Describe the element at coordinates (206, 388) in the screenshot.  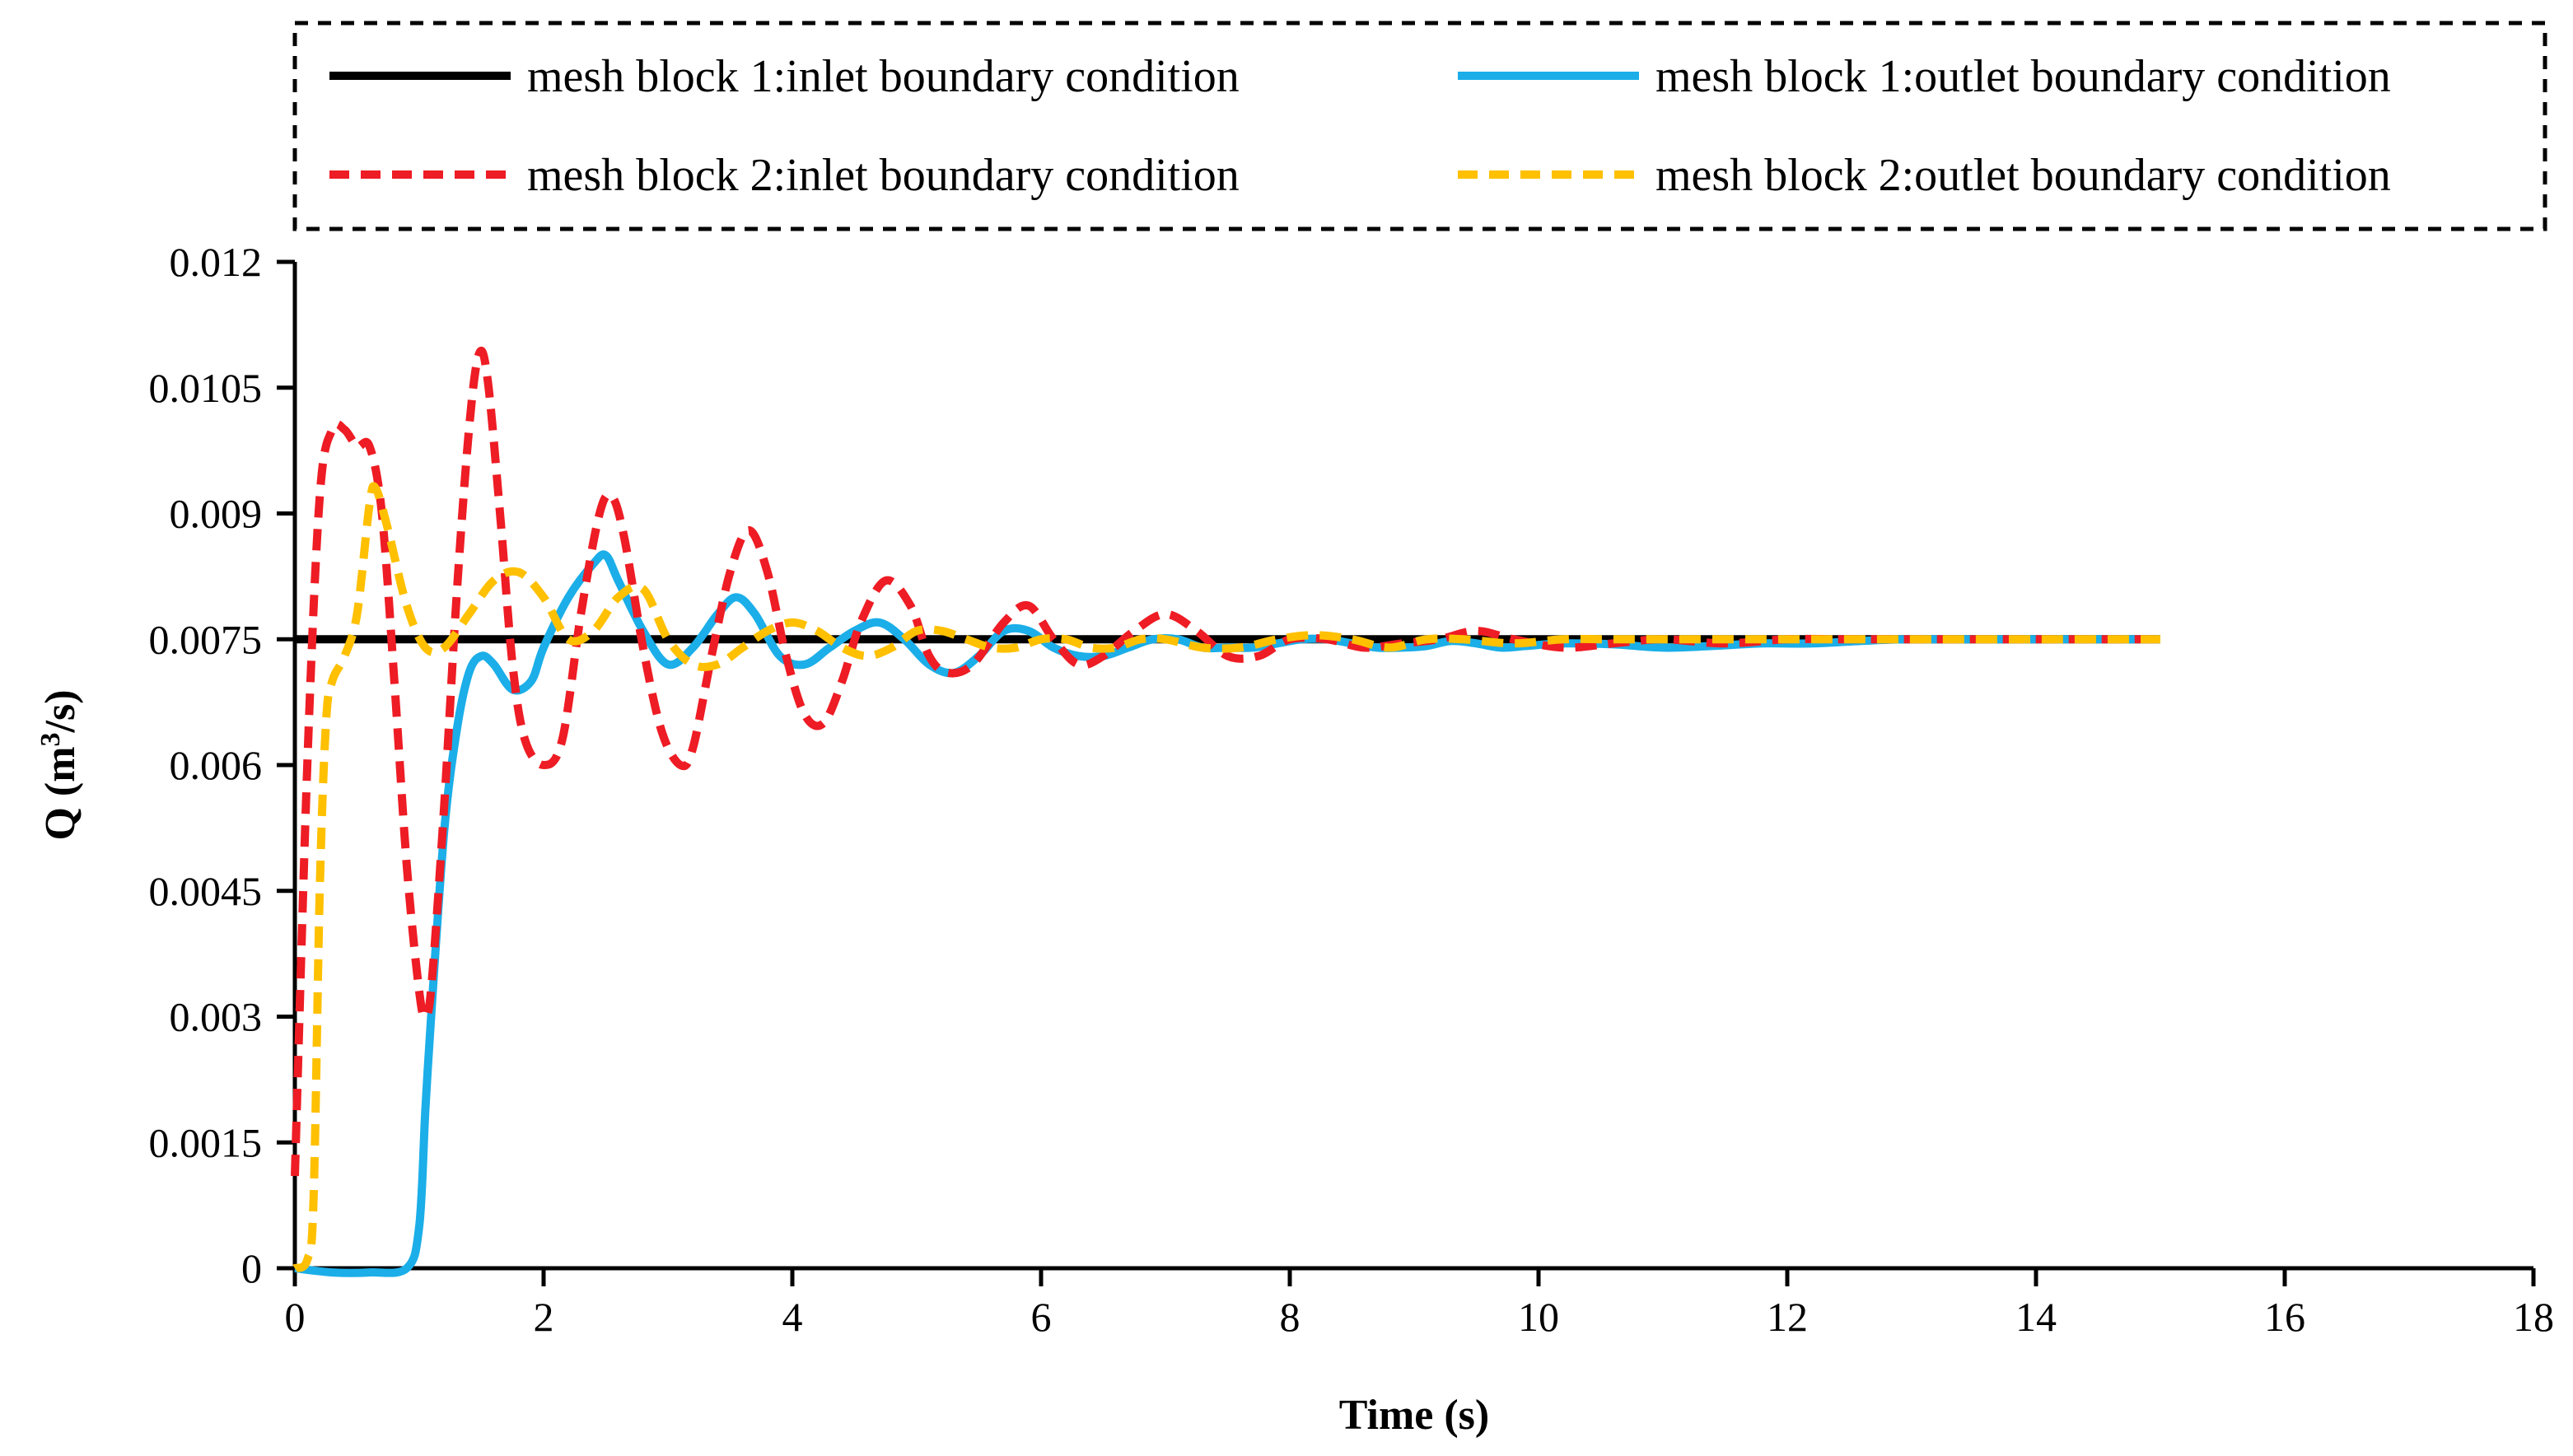
I see `y-tick-label: 0.0105` at that location.